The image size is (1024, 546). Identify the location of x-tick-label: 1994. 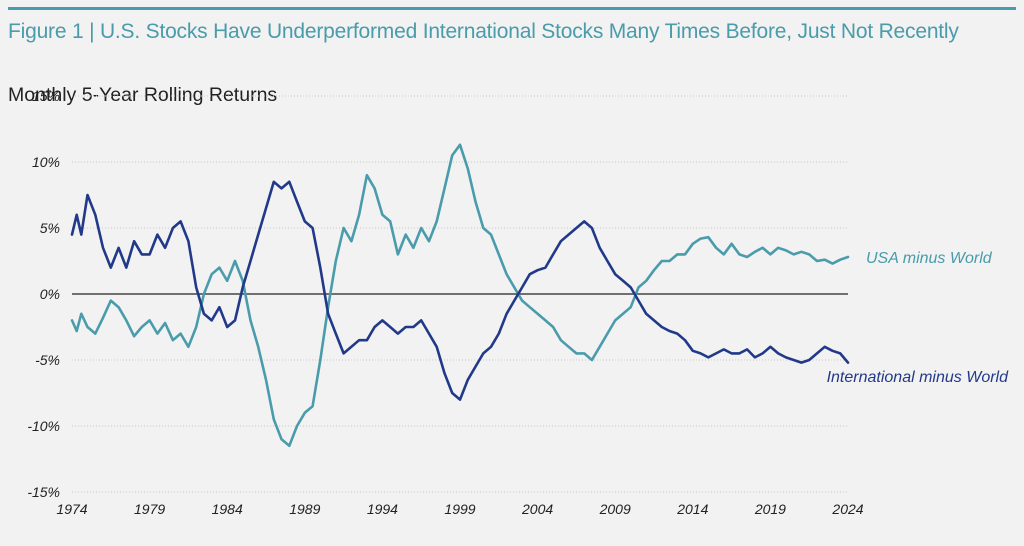
(382, 509).